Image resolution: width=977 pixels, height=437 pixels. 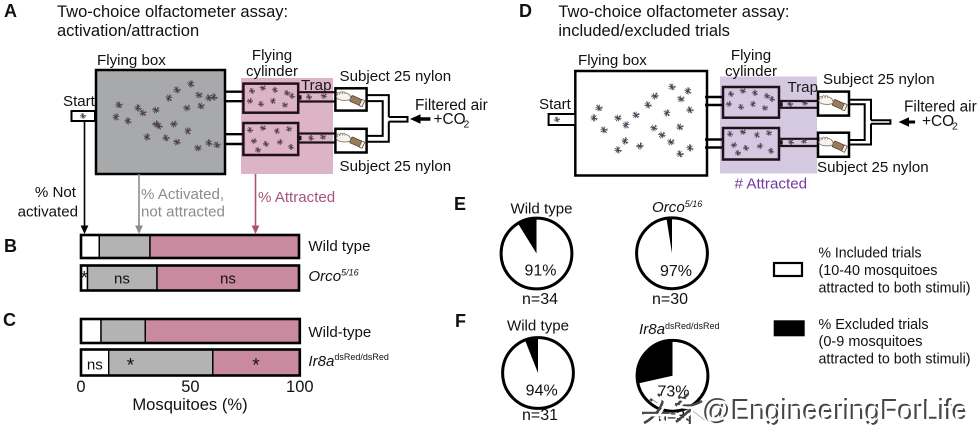 I want to click on svg-text: F, so click(x=460, y=321).